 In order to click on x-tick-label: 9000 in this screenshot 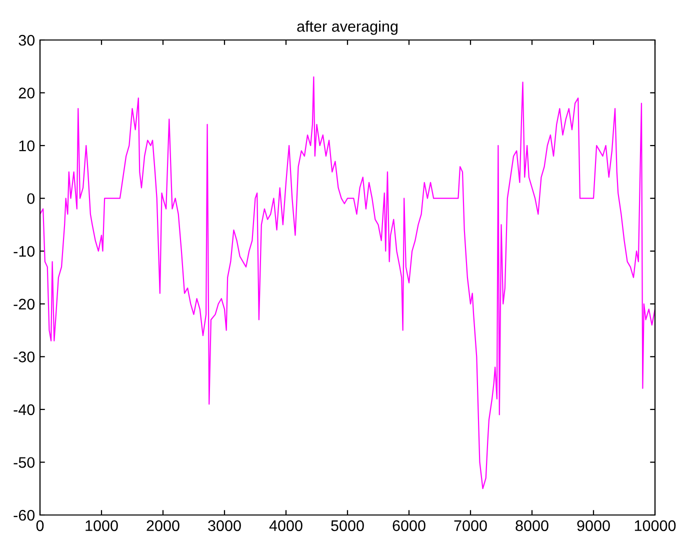, I will do `click(593, 526)`.